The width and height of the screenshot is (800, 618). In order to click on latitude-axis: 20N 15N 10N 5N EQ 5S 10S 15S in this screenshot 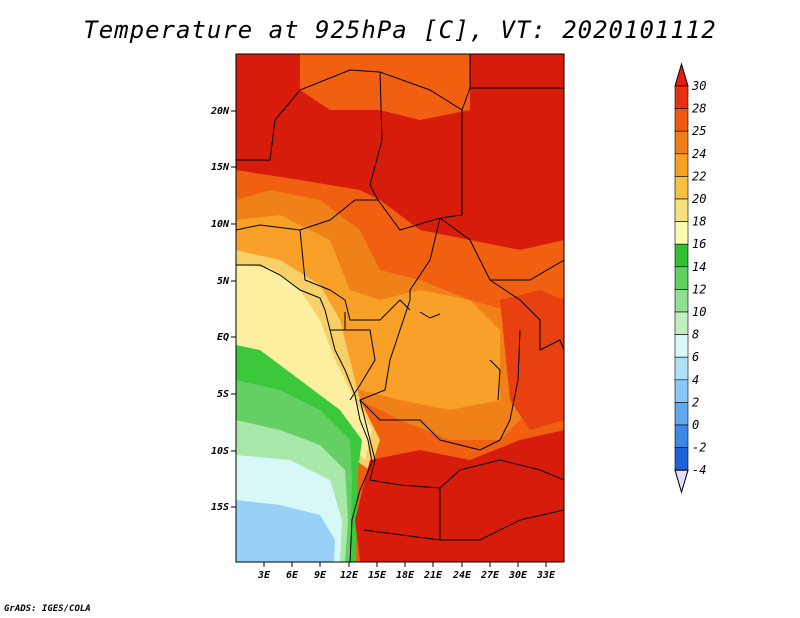, I will do `click(223, 309)`.